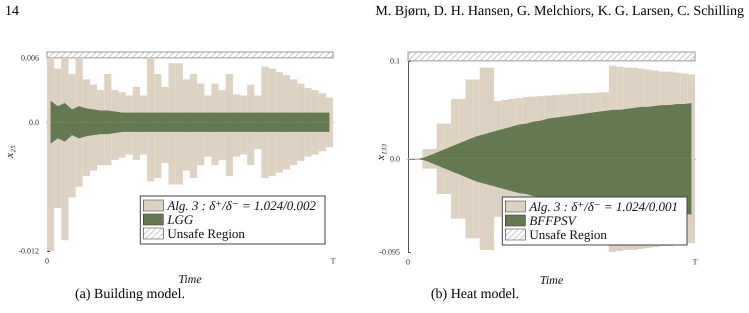 Image resolution: width=749 pixels, height=313 pixels. Describe the element at coordinates (603, 206) in the screenshot. I see `legend-label: Alg. 3 : δ⁺/δ⁻ = 1.024/0.001` at that location.